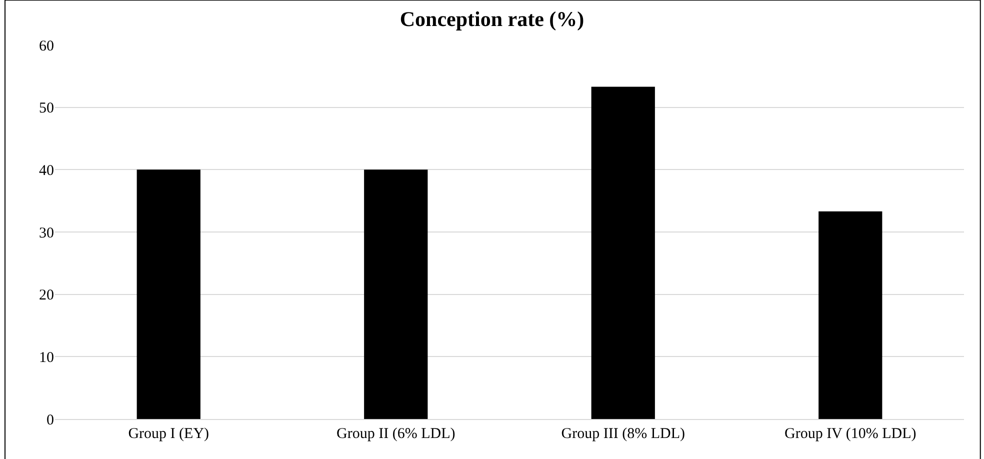  What do you see at coordinates (46, 358) in the screenshot?
I see `y-tick-label: 10` at bounding box center [46, 358].